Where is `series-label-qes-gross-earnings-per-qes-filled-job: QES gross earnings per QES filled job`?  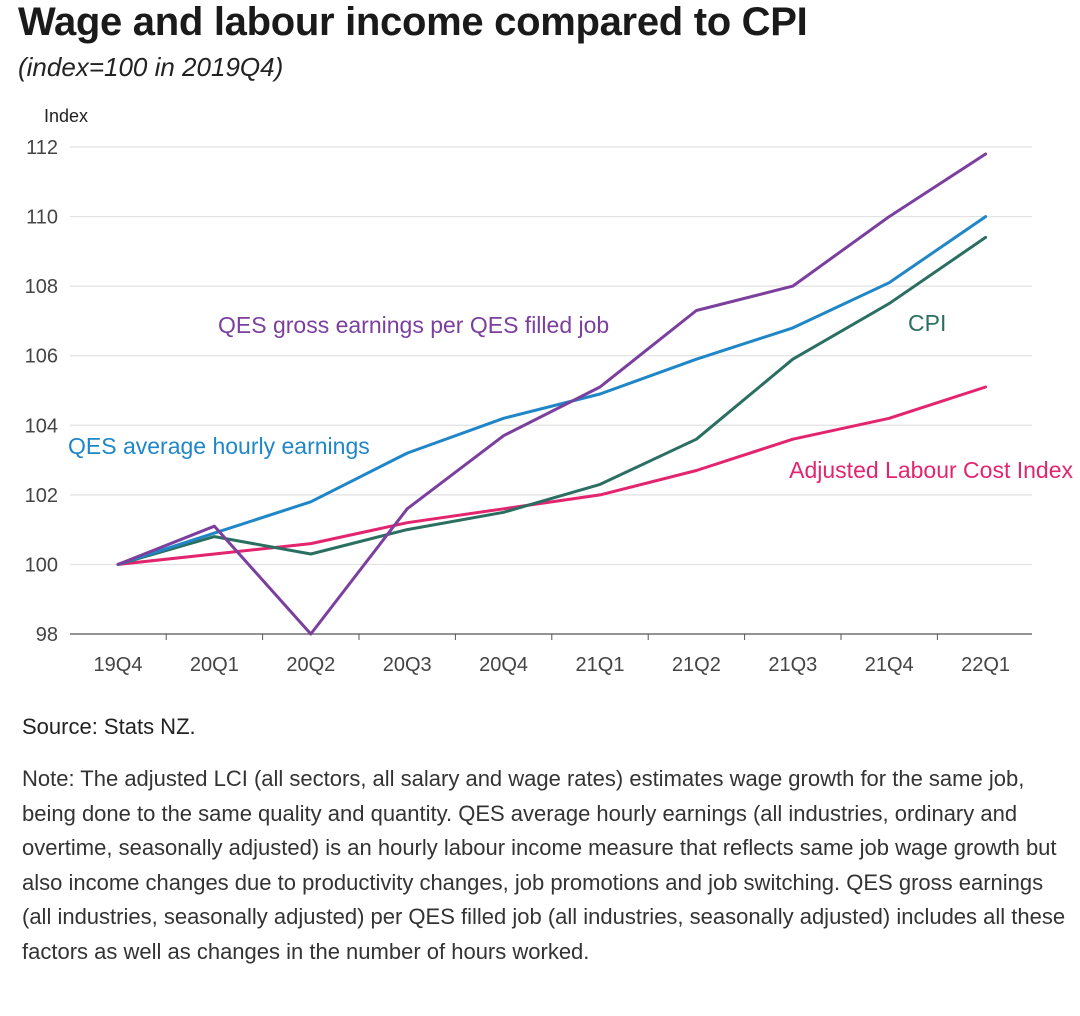
series-label-qes-gross-earnings-per-qes-filled-job: QES gross earnings per QES filled job is located at coordinates (413, 325).